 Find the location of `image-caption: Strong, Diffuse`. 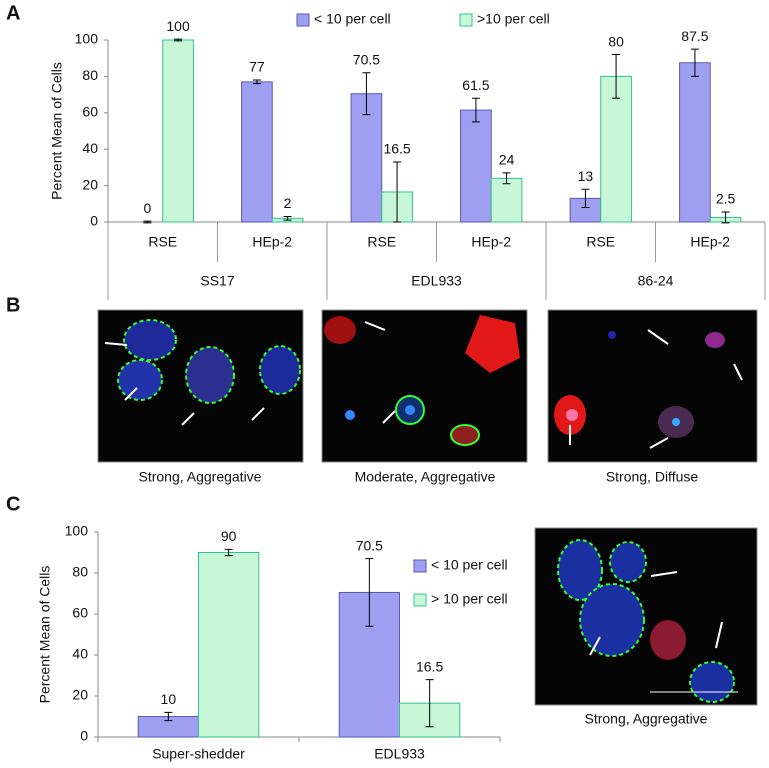

image-caption: Strong, Diffuse is located at coordinates (652, 477).